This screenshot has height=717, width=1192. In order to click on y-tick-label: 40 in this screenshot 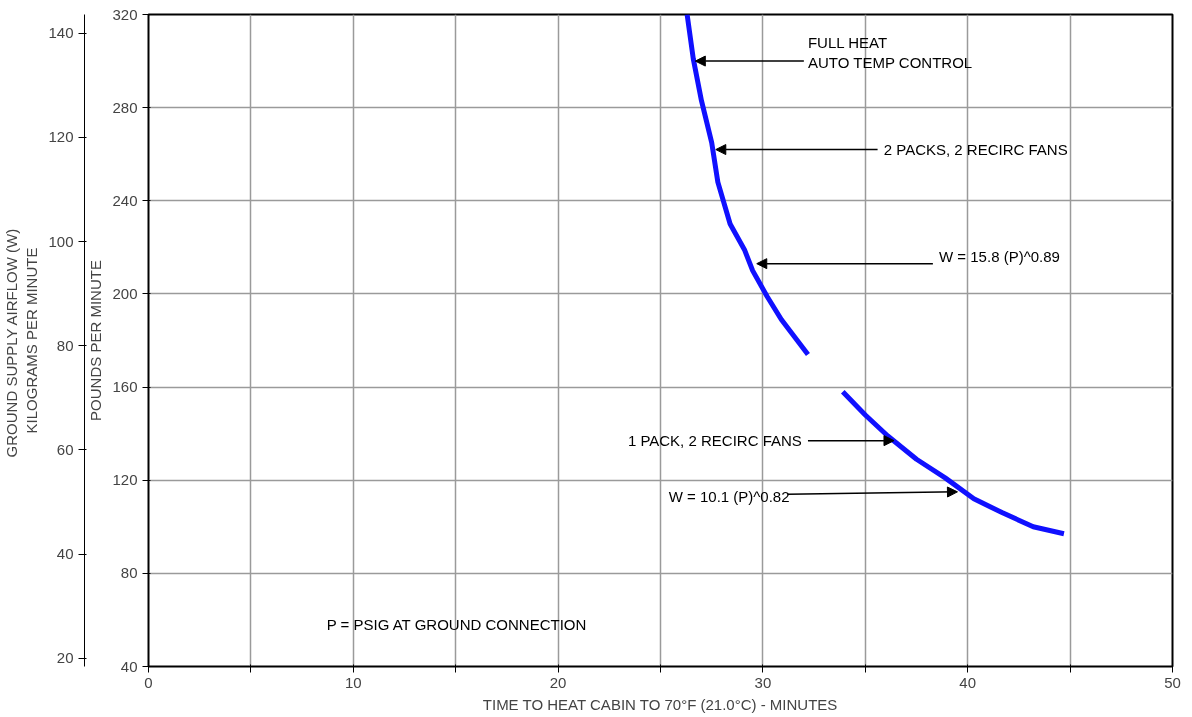, I will do `click(129, 666)`.